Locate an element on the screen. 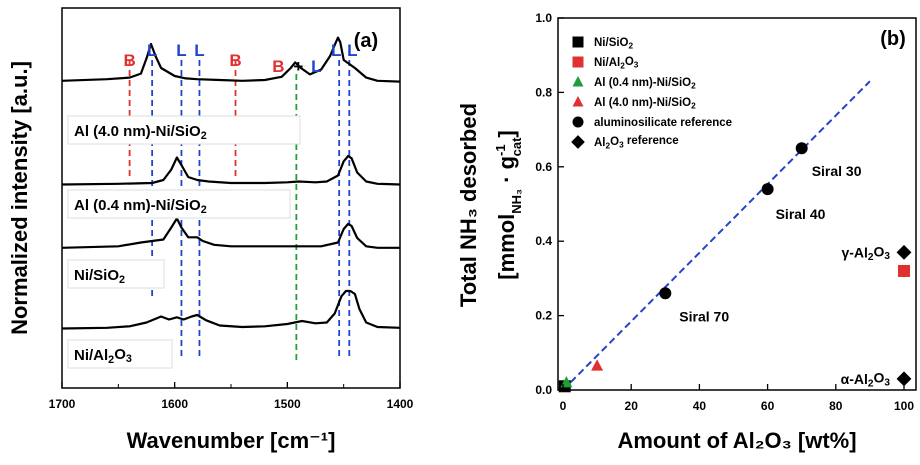 The height and width of the screenshot is (465, 920). peak-label-7: L is located at coordinates (352, 50).